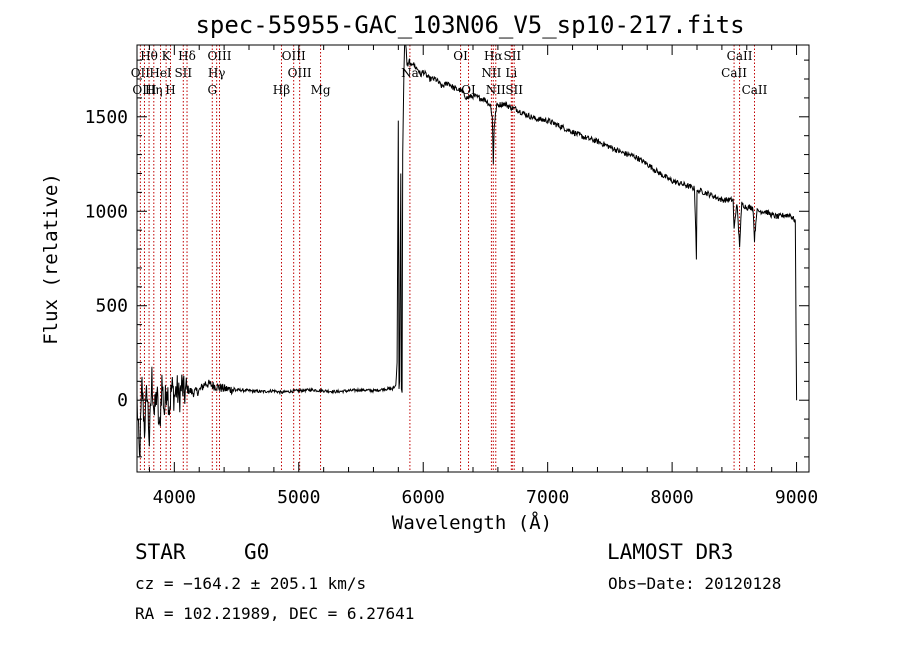 This screenshot has width=900, height=649. I want to click on y-tick-label-3: 1500, so click(106, 117).